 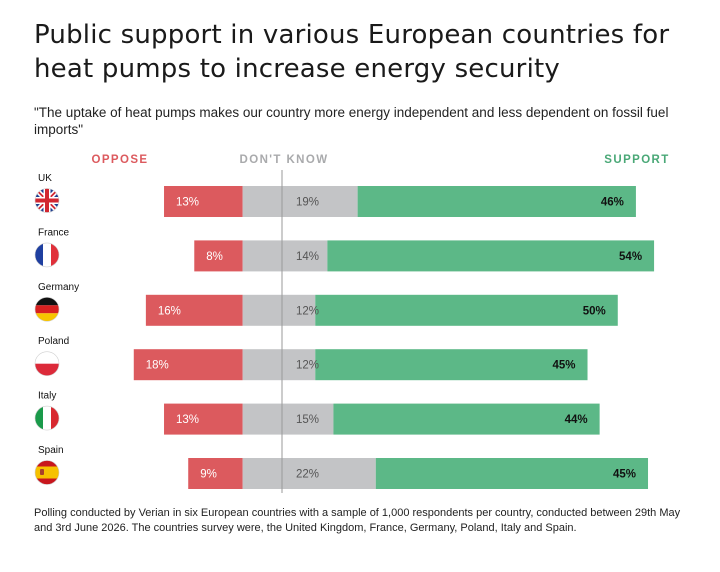 What do you see at coordinates (157, 366) in the screenshot?
I see `label-oppose-poland: 18%` at bounding box center [157, 366].